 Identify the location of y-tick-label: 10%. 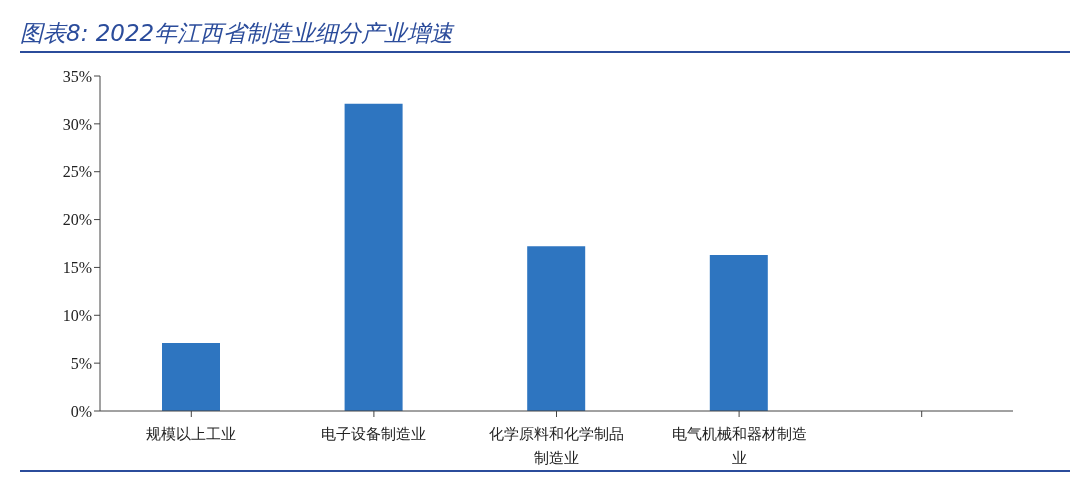
(77, 315).